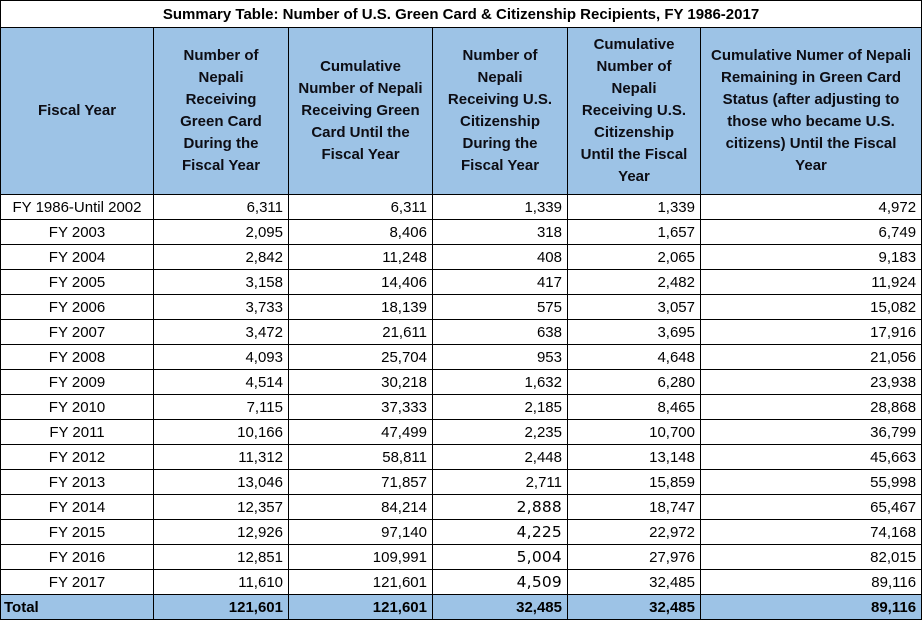 The image size is (922, 620). Describe the element at coordinates (77, 382) in the screenshot. I see `cell-fiscal-year: FY 2009` at that location.